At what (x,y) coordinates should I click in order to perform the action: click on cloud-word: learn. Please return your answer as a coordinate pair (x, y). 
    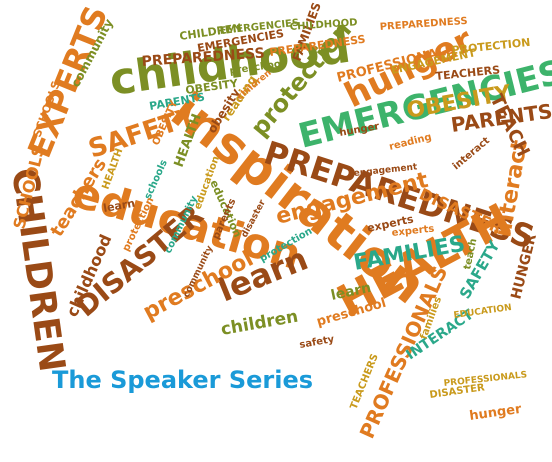
    Looking at the image, I should click on (119, 206).